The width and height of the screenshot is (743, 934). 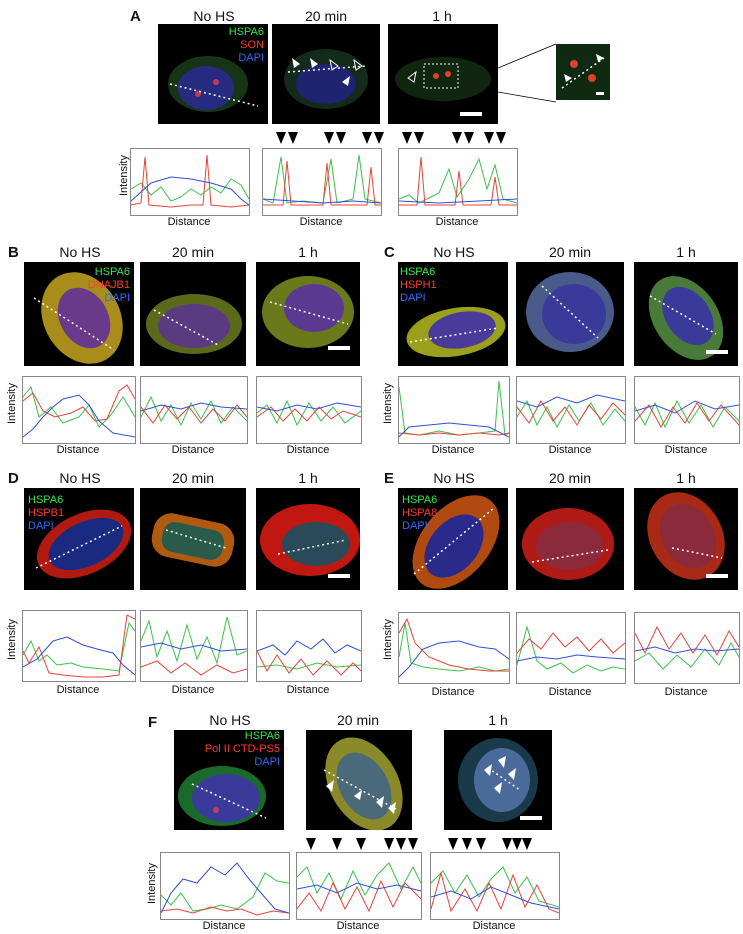 I want to click on ylabel-d: Intensity, so click(x=12, y=639).